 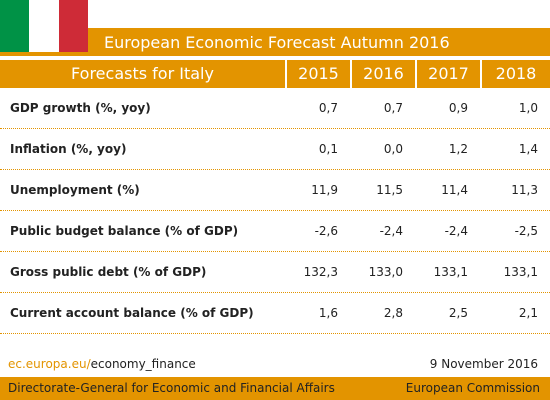 I want to click on label-header: Forecasts for Italy, so click(x=142, y=73).